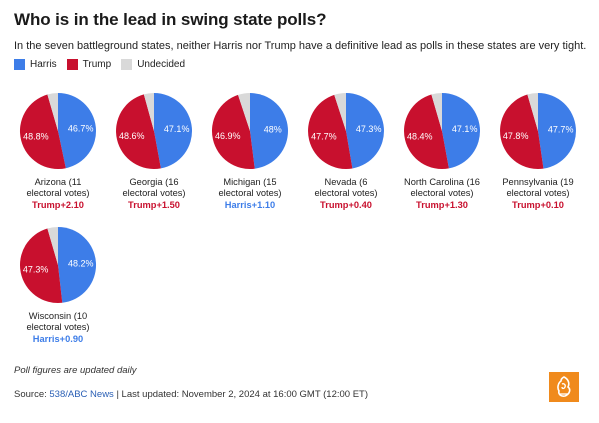 The image size is (599, 423). I want to click on legend-item-undecided: Undecided, so click(153, 64).